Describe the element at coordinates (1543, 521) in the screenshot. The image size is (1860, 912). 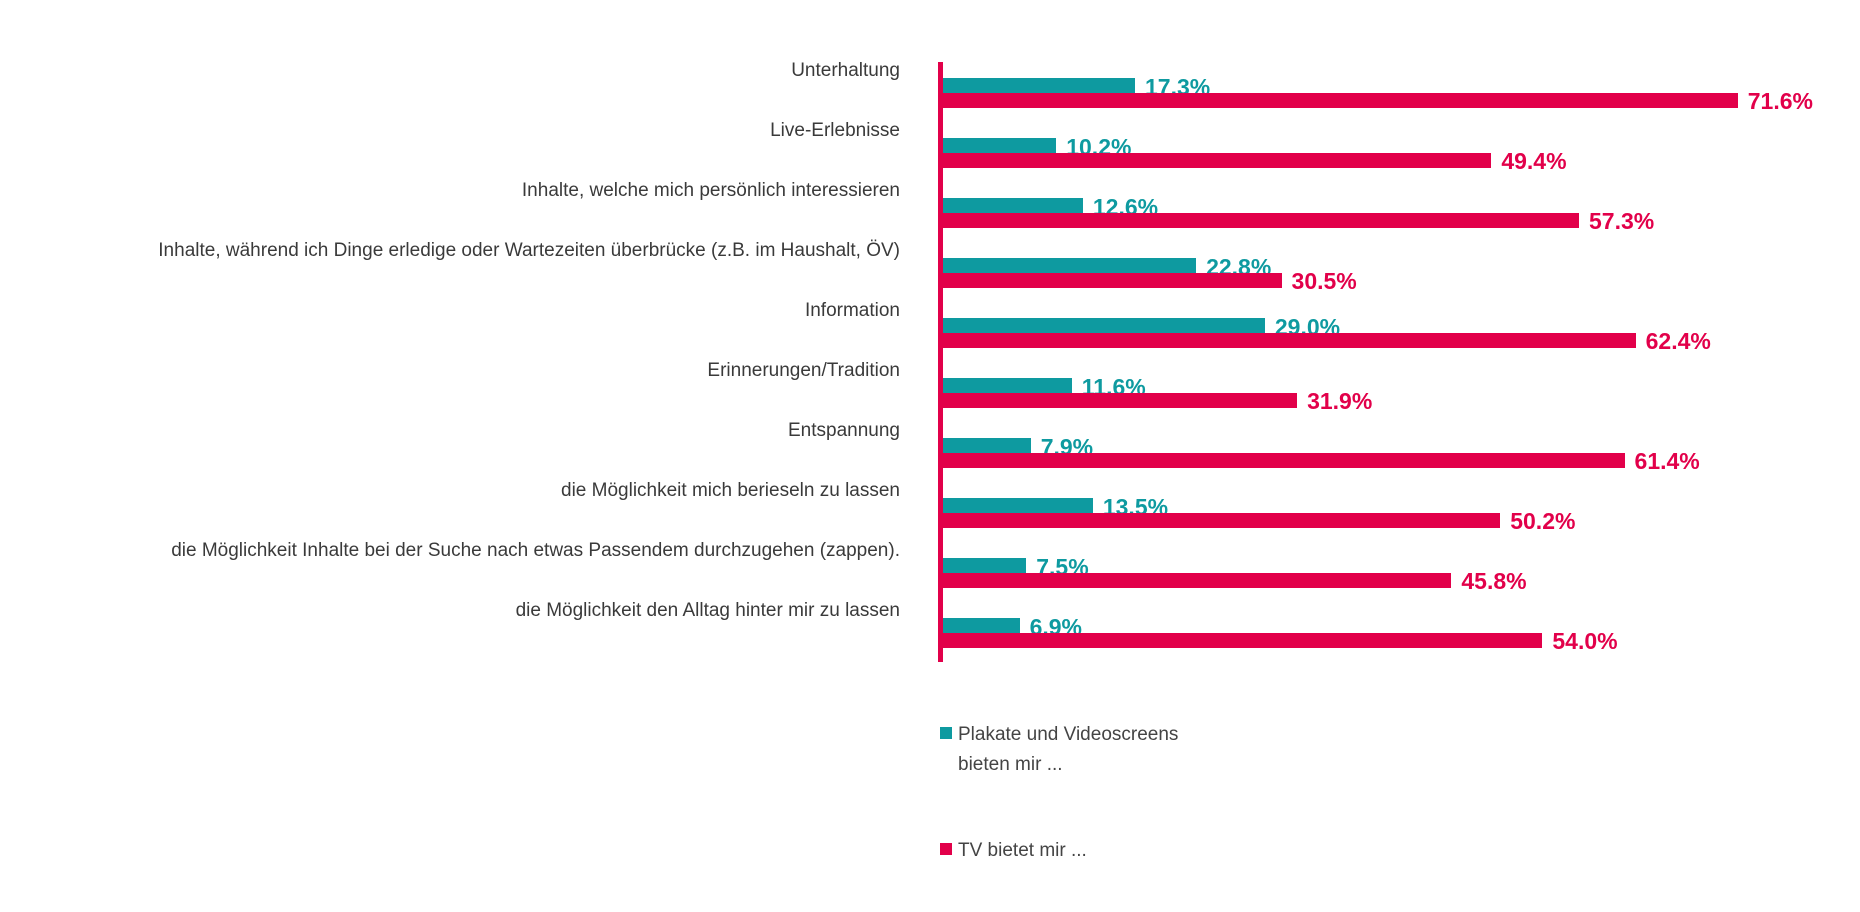
I see `value-label-tv: 50.2%` at that location.